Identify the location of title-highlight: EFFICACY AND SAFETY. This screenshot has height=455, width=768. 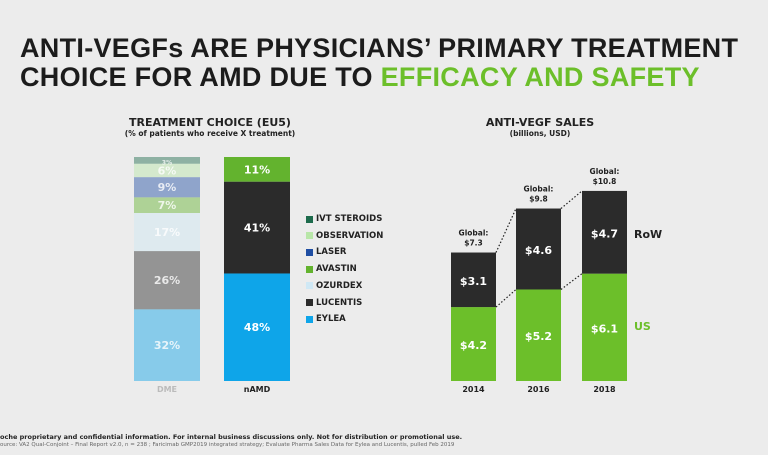
(540, 77).